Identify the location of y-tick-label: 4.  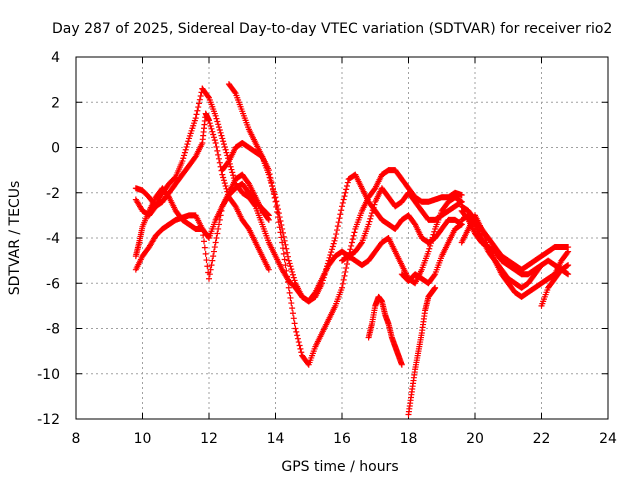
(55, 58).